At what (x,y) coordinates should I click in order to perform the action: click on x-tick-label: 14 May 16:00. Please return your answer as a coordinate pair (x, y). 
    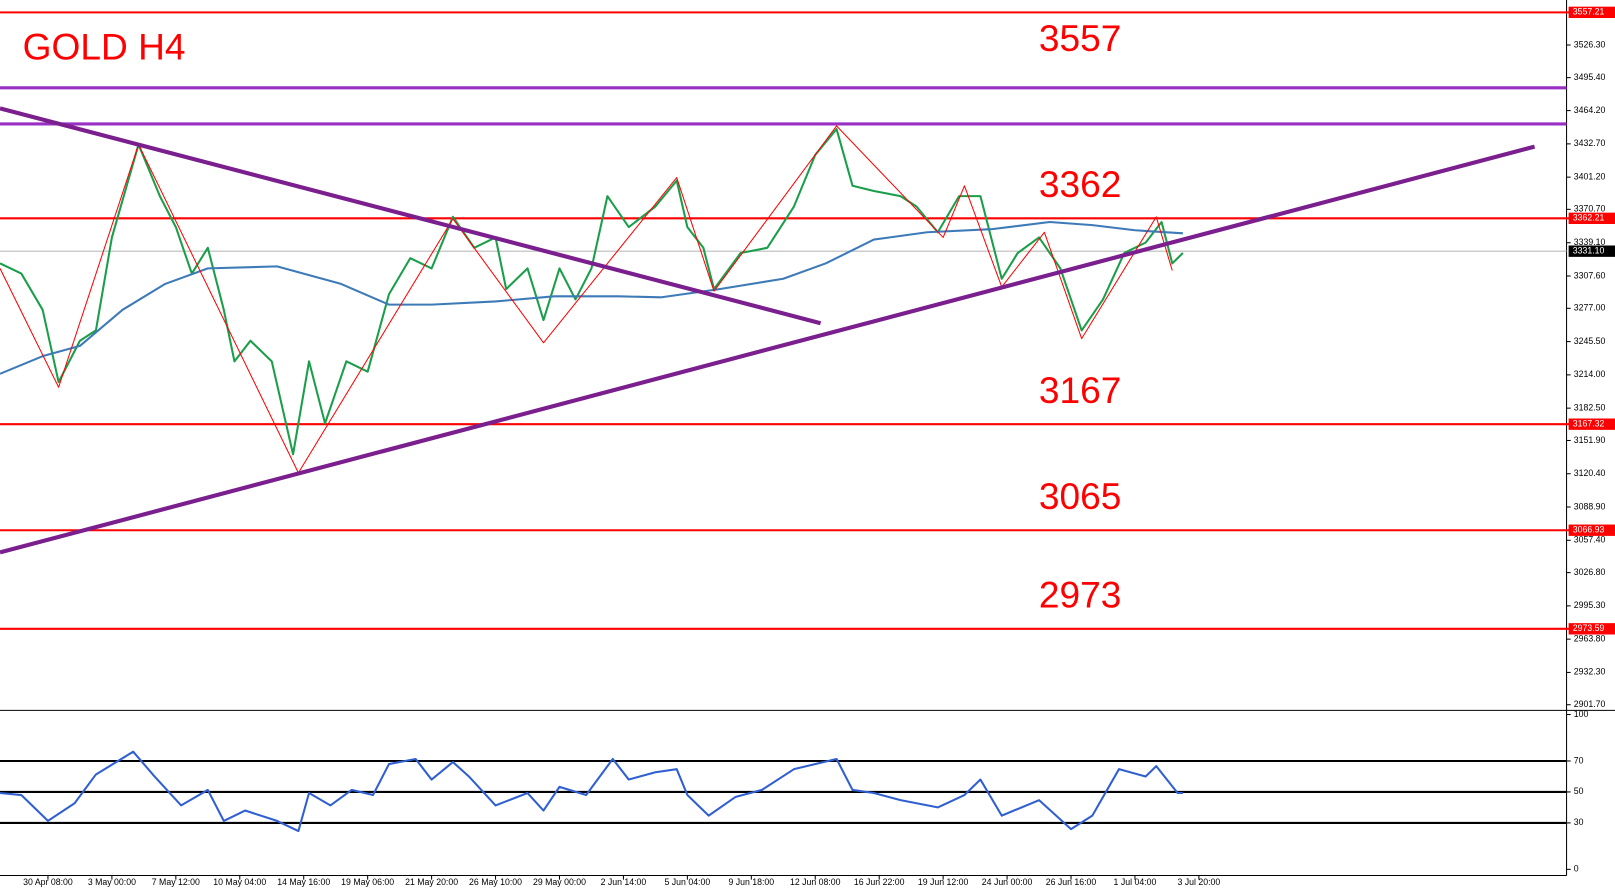
    Looking at the image, I should click on (303, 882).